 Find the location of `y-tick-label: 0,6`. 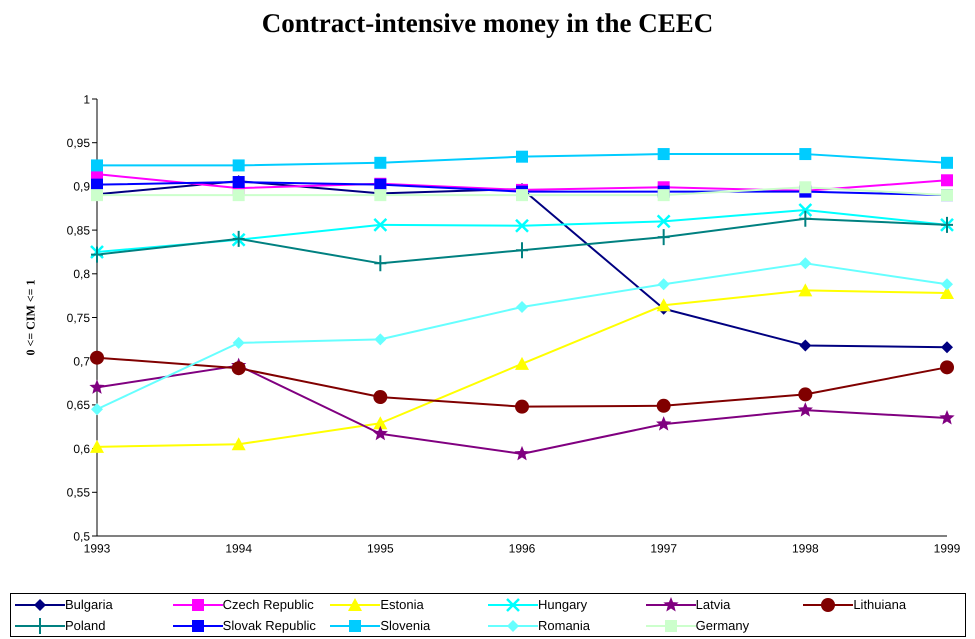

y-tick-label: 0,6 is located at coordinates (81, 449).